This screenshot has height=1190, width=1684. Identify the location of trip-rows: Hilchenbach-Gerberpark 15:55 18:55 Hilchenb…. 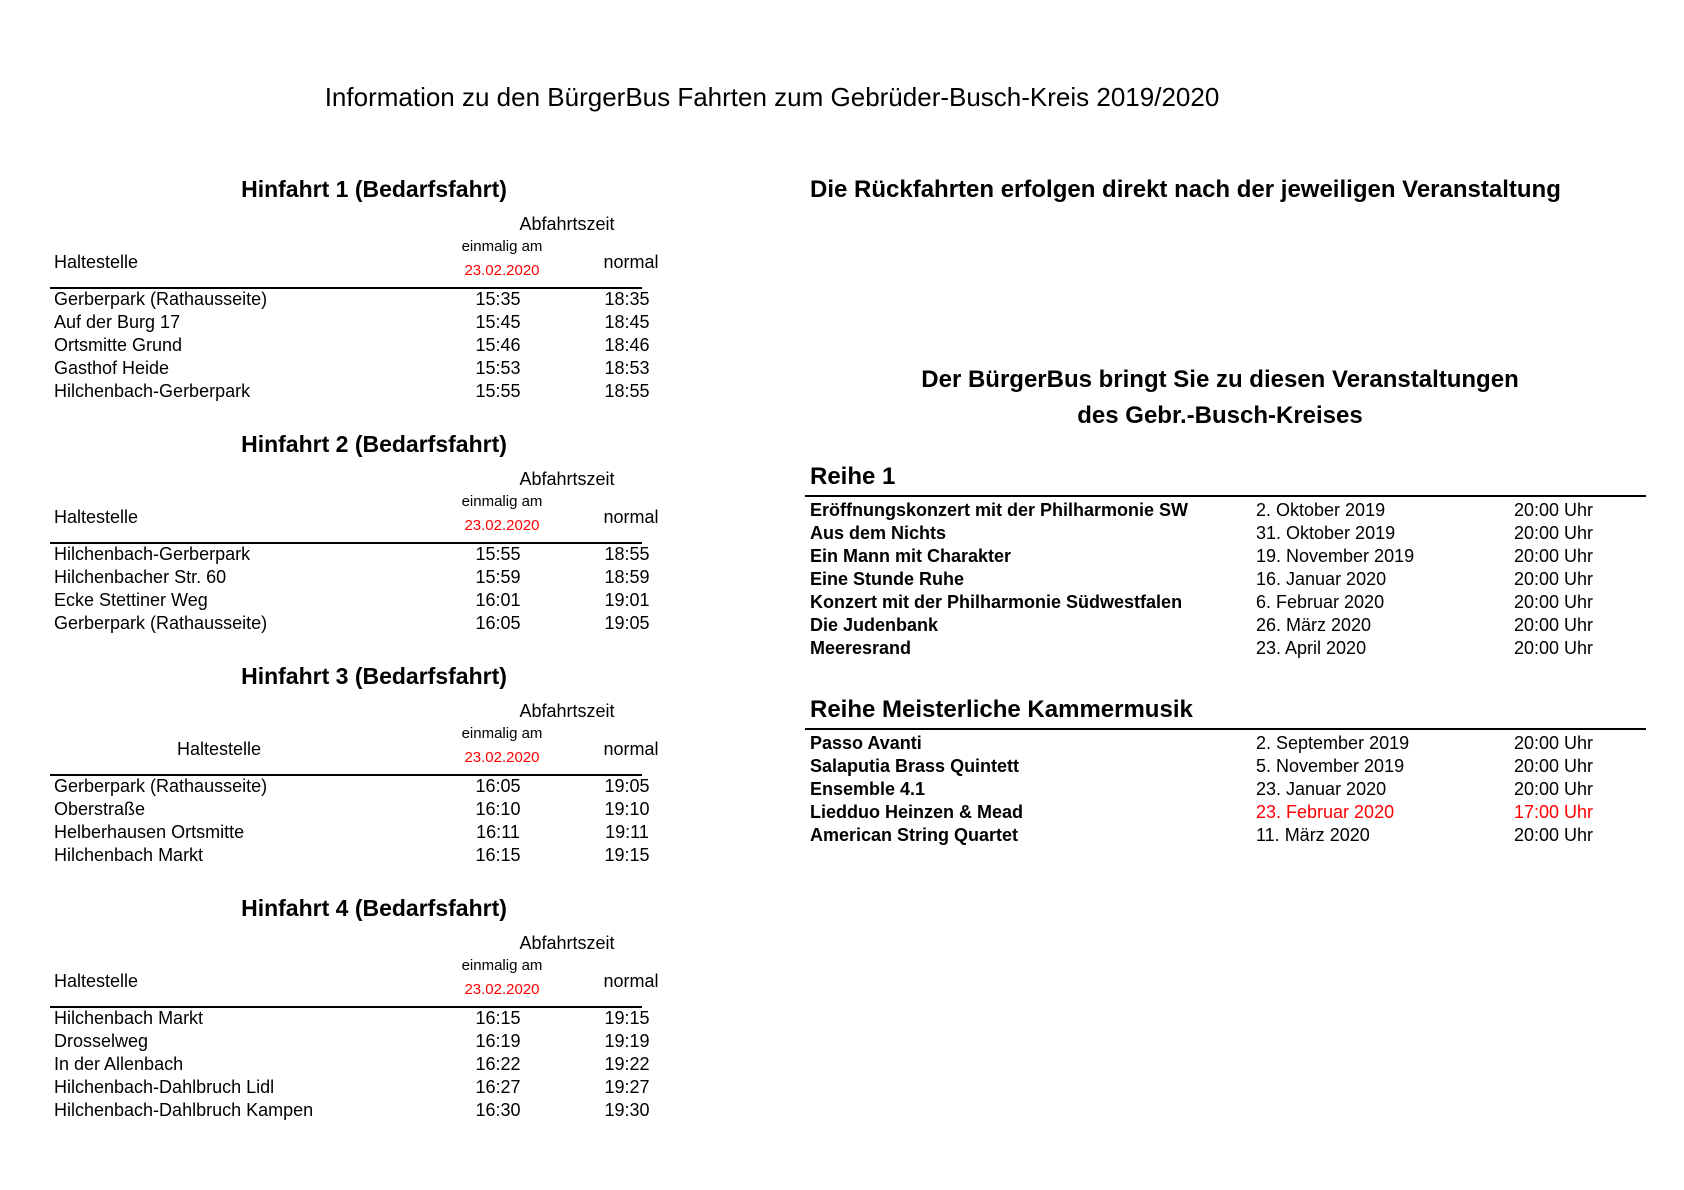
(374, 589).